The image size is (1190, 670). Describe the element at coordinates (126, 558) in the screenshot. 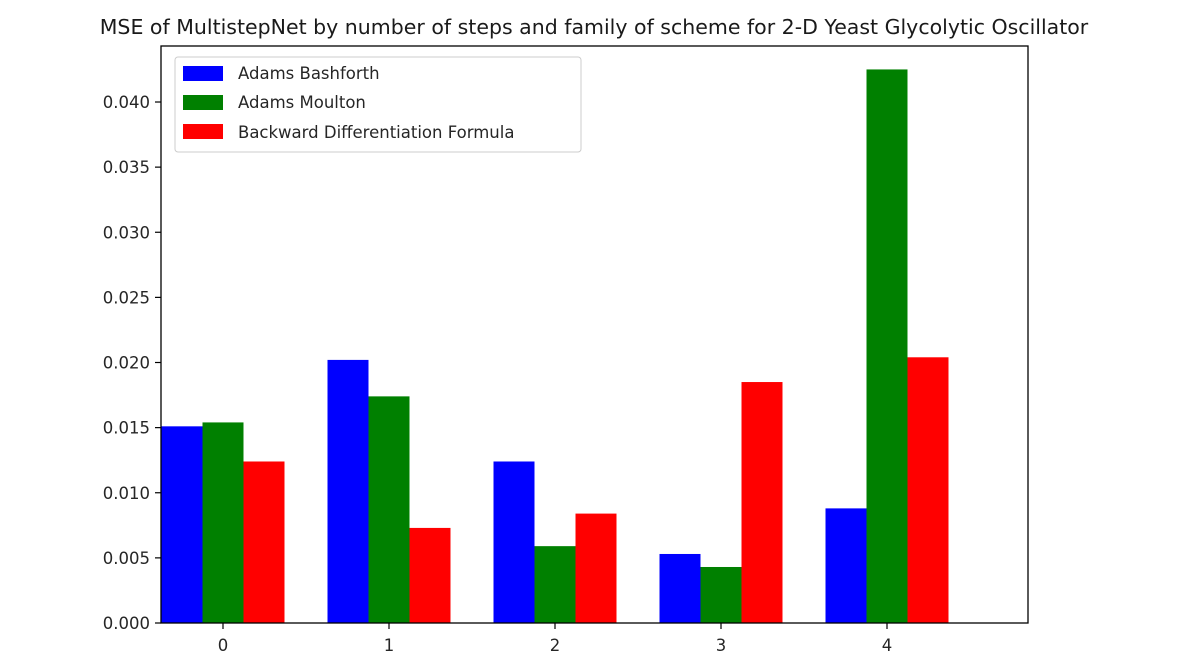

I see `y-tick-label: 0.005` at that location.